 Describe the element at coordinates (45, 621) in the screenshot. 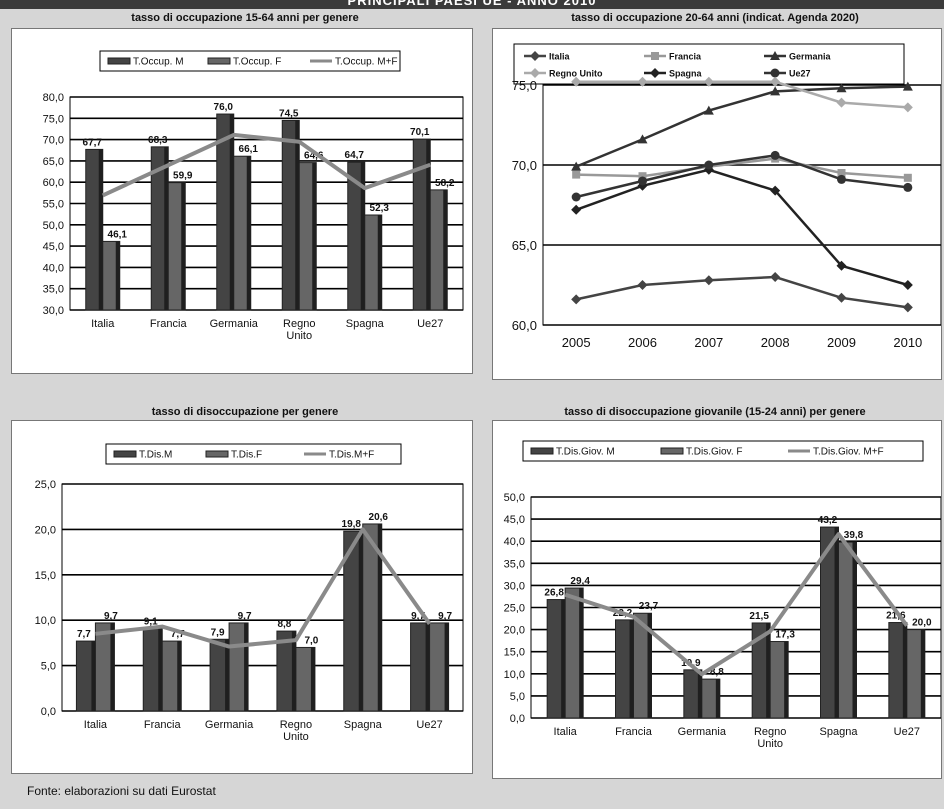

I see `y-tick-label: 10,0` at that location.